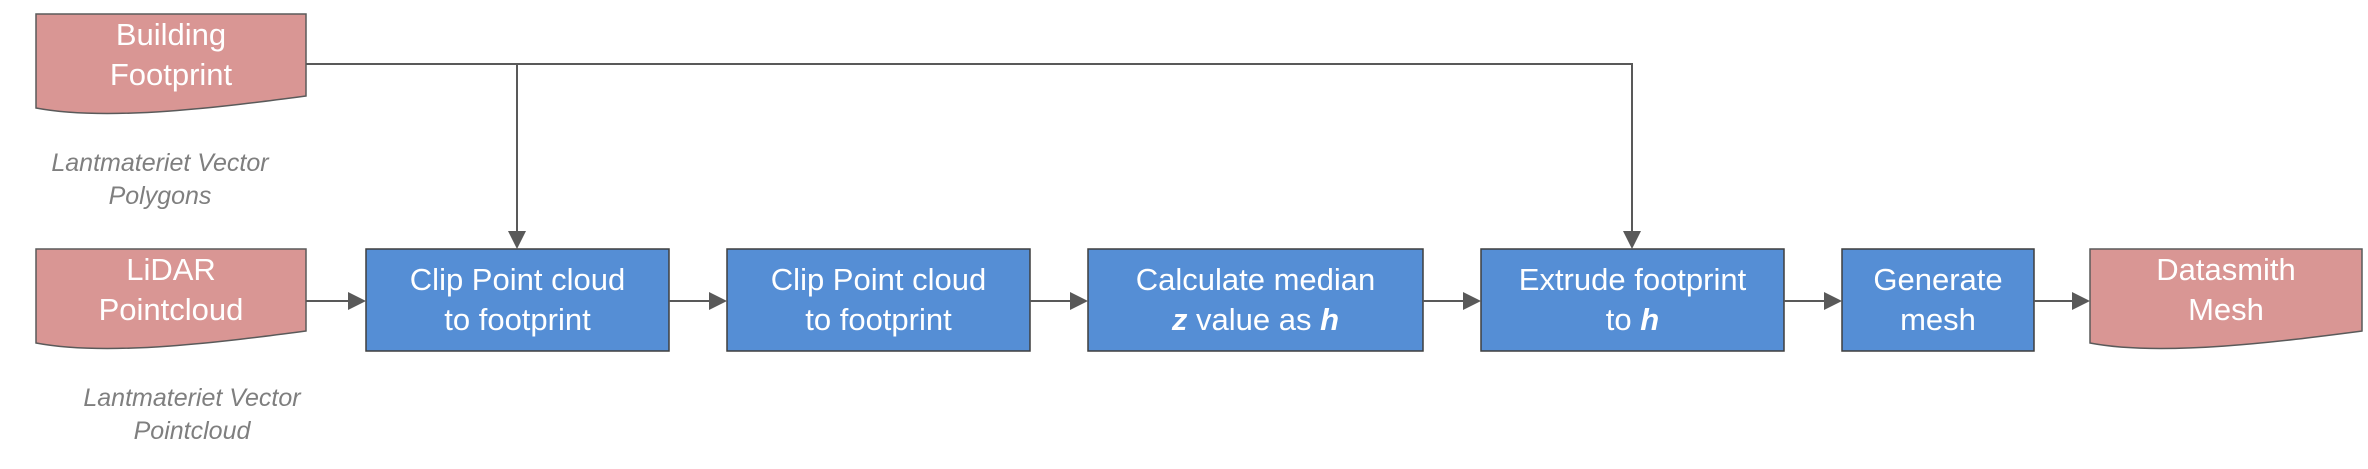 This screenshot has height=469, width=2368. Describe the element at coordinates (1632, 240) in the screenshot. I see `arrowhead-to-extrude` at that location.